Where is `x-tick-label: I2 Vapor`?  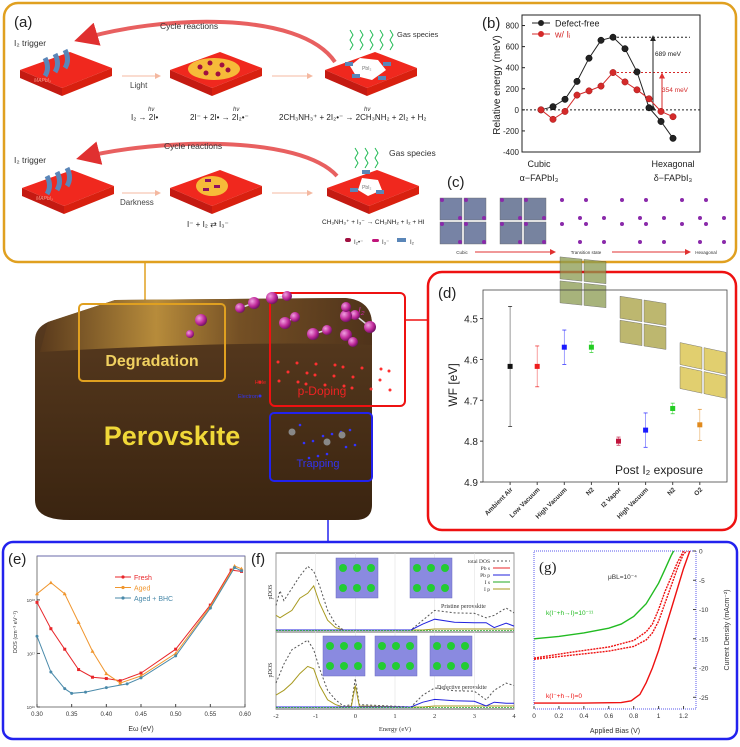 x-tick-label: I2 Vapor is located at coordinates (611, 497).